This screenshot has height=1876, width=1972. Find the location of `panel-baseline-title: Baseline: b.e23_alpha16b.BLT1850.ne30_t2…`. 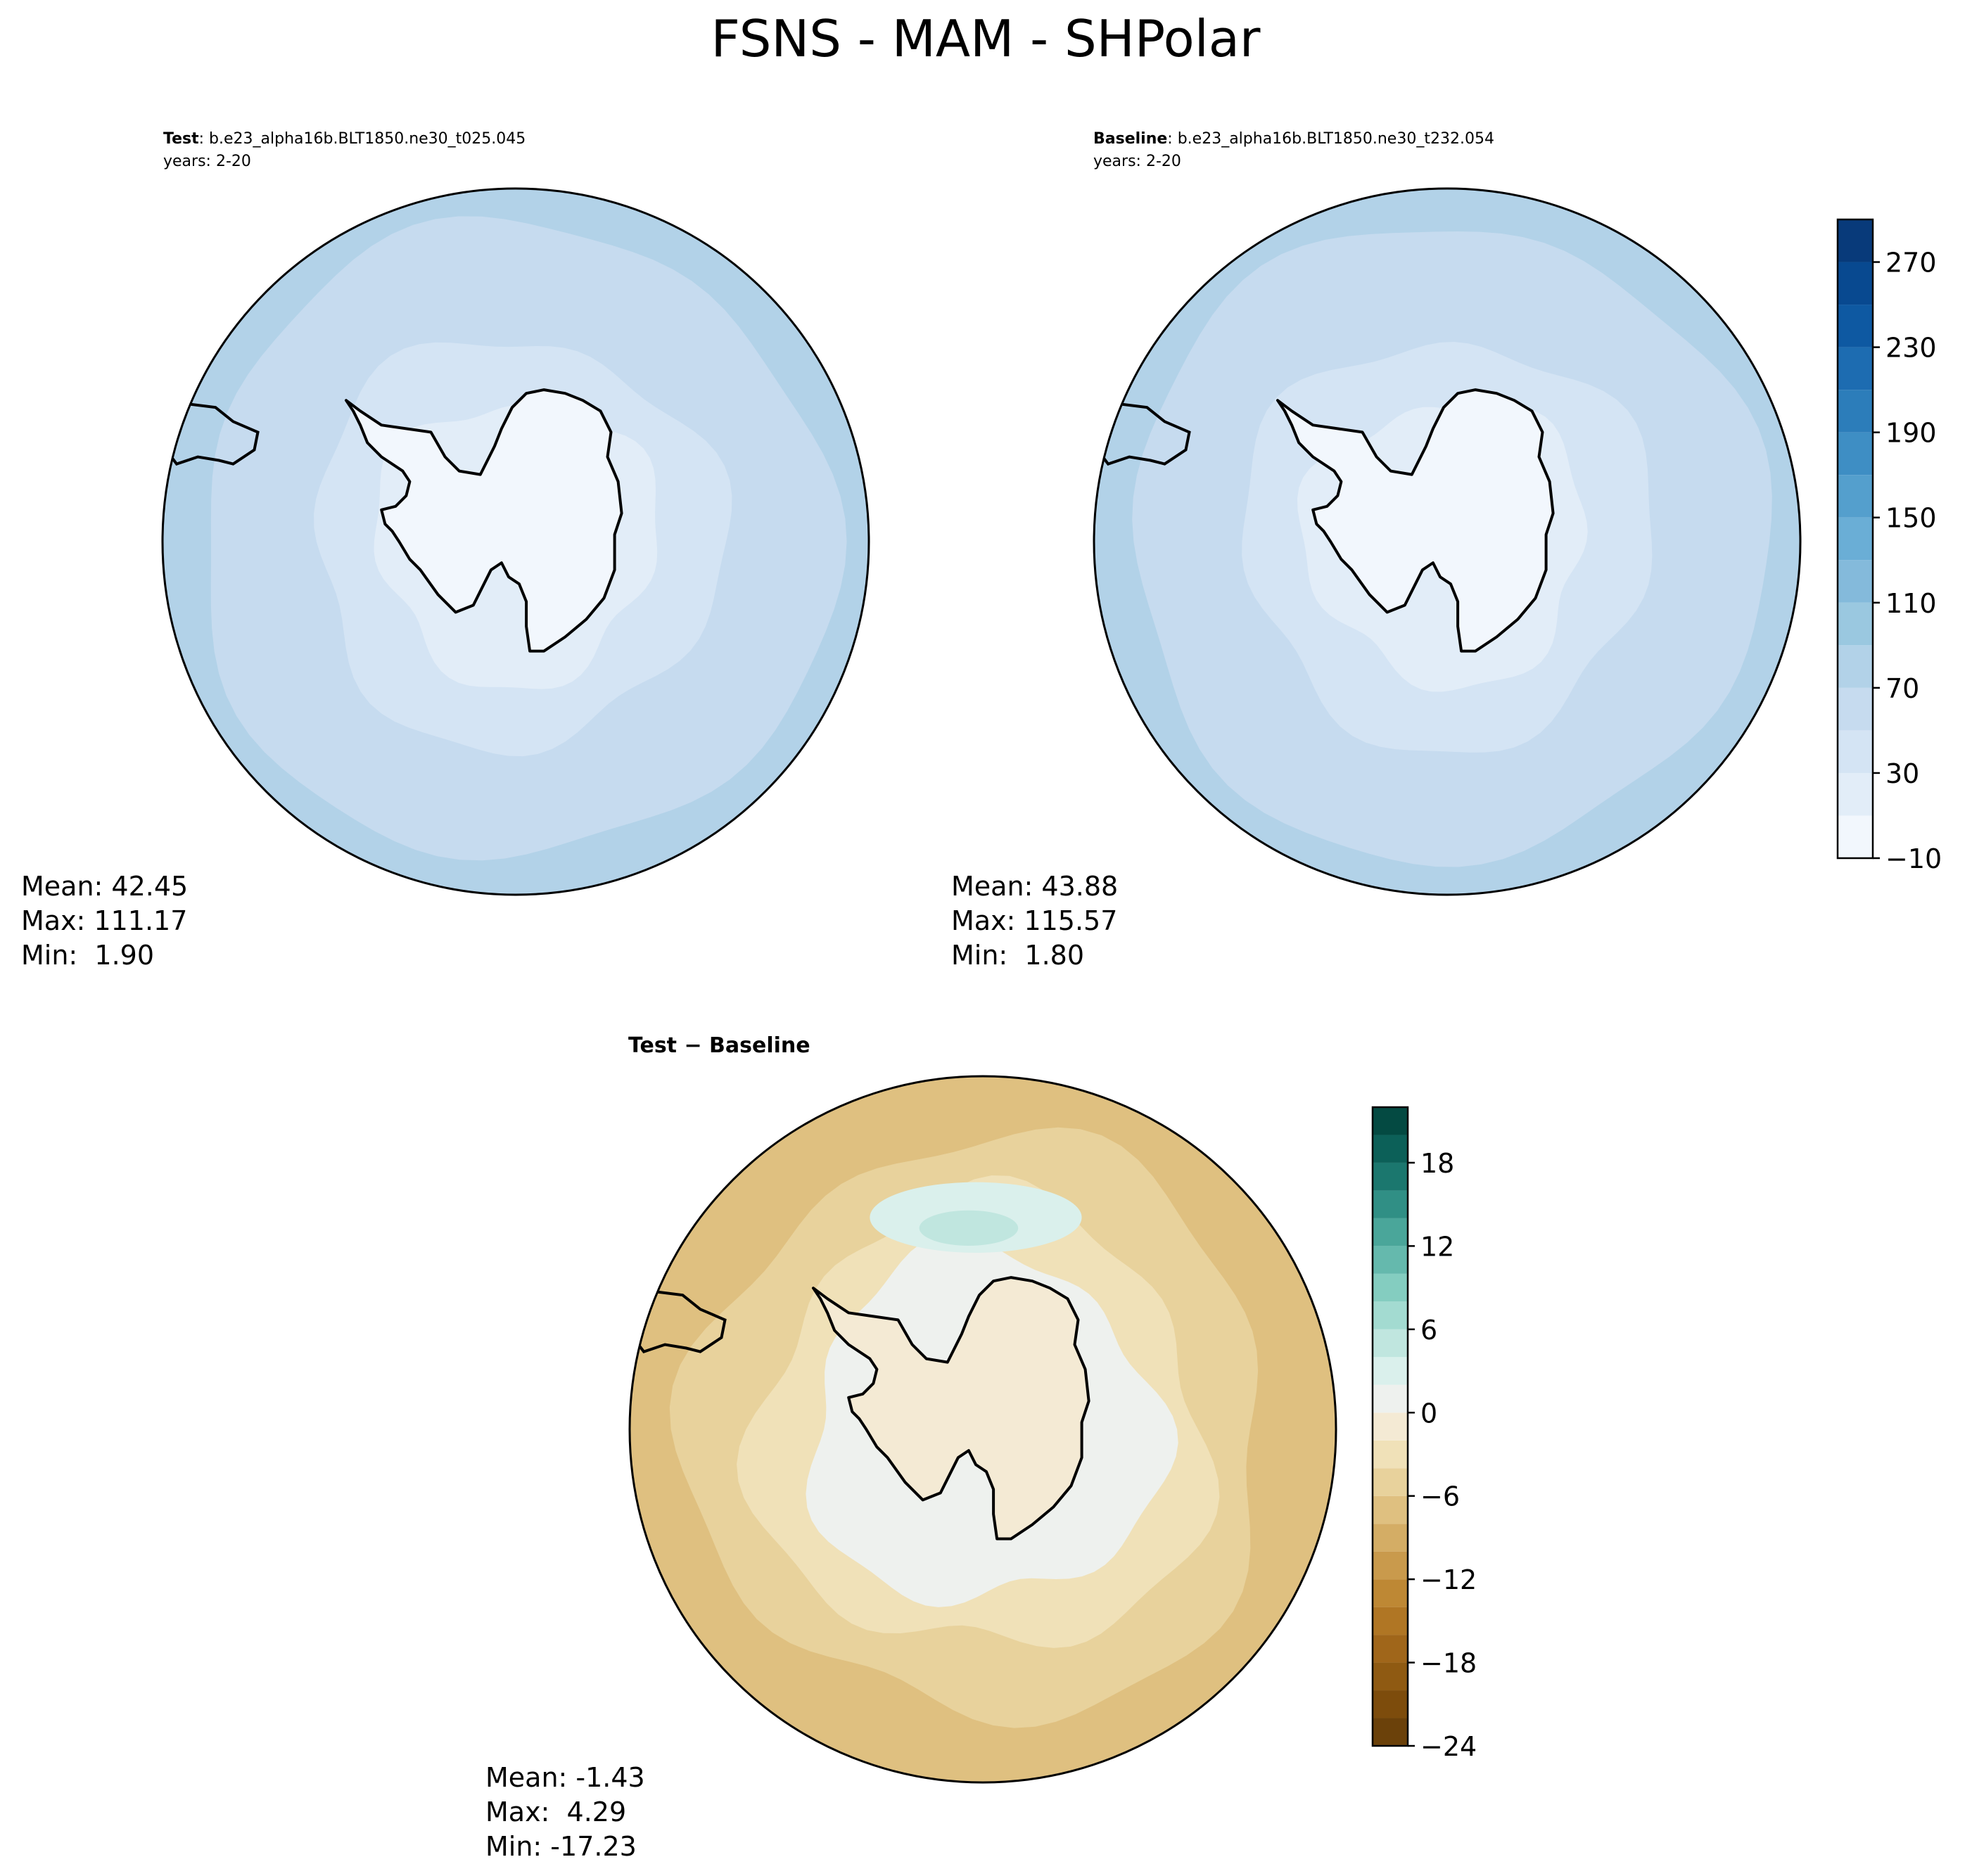

panel-baseline-title: Baseline: b.e23_alpha16b.BLT1850.ne30_t2… is located at coordinates (1294, 139).